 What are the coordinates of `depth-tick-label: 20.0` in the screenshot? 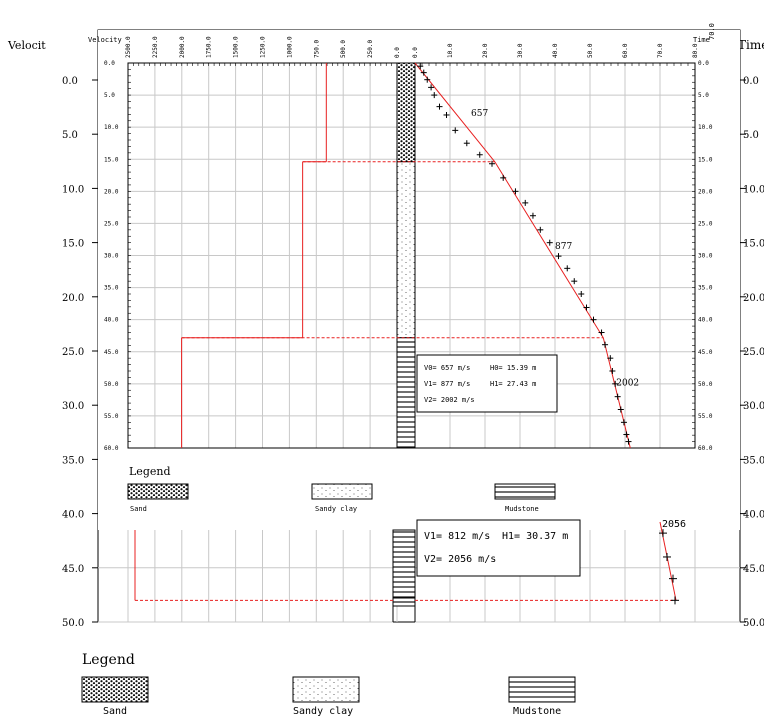 It's located at (111, 191).